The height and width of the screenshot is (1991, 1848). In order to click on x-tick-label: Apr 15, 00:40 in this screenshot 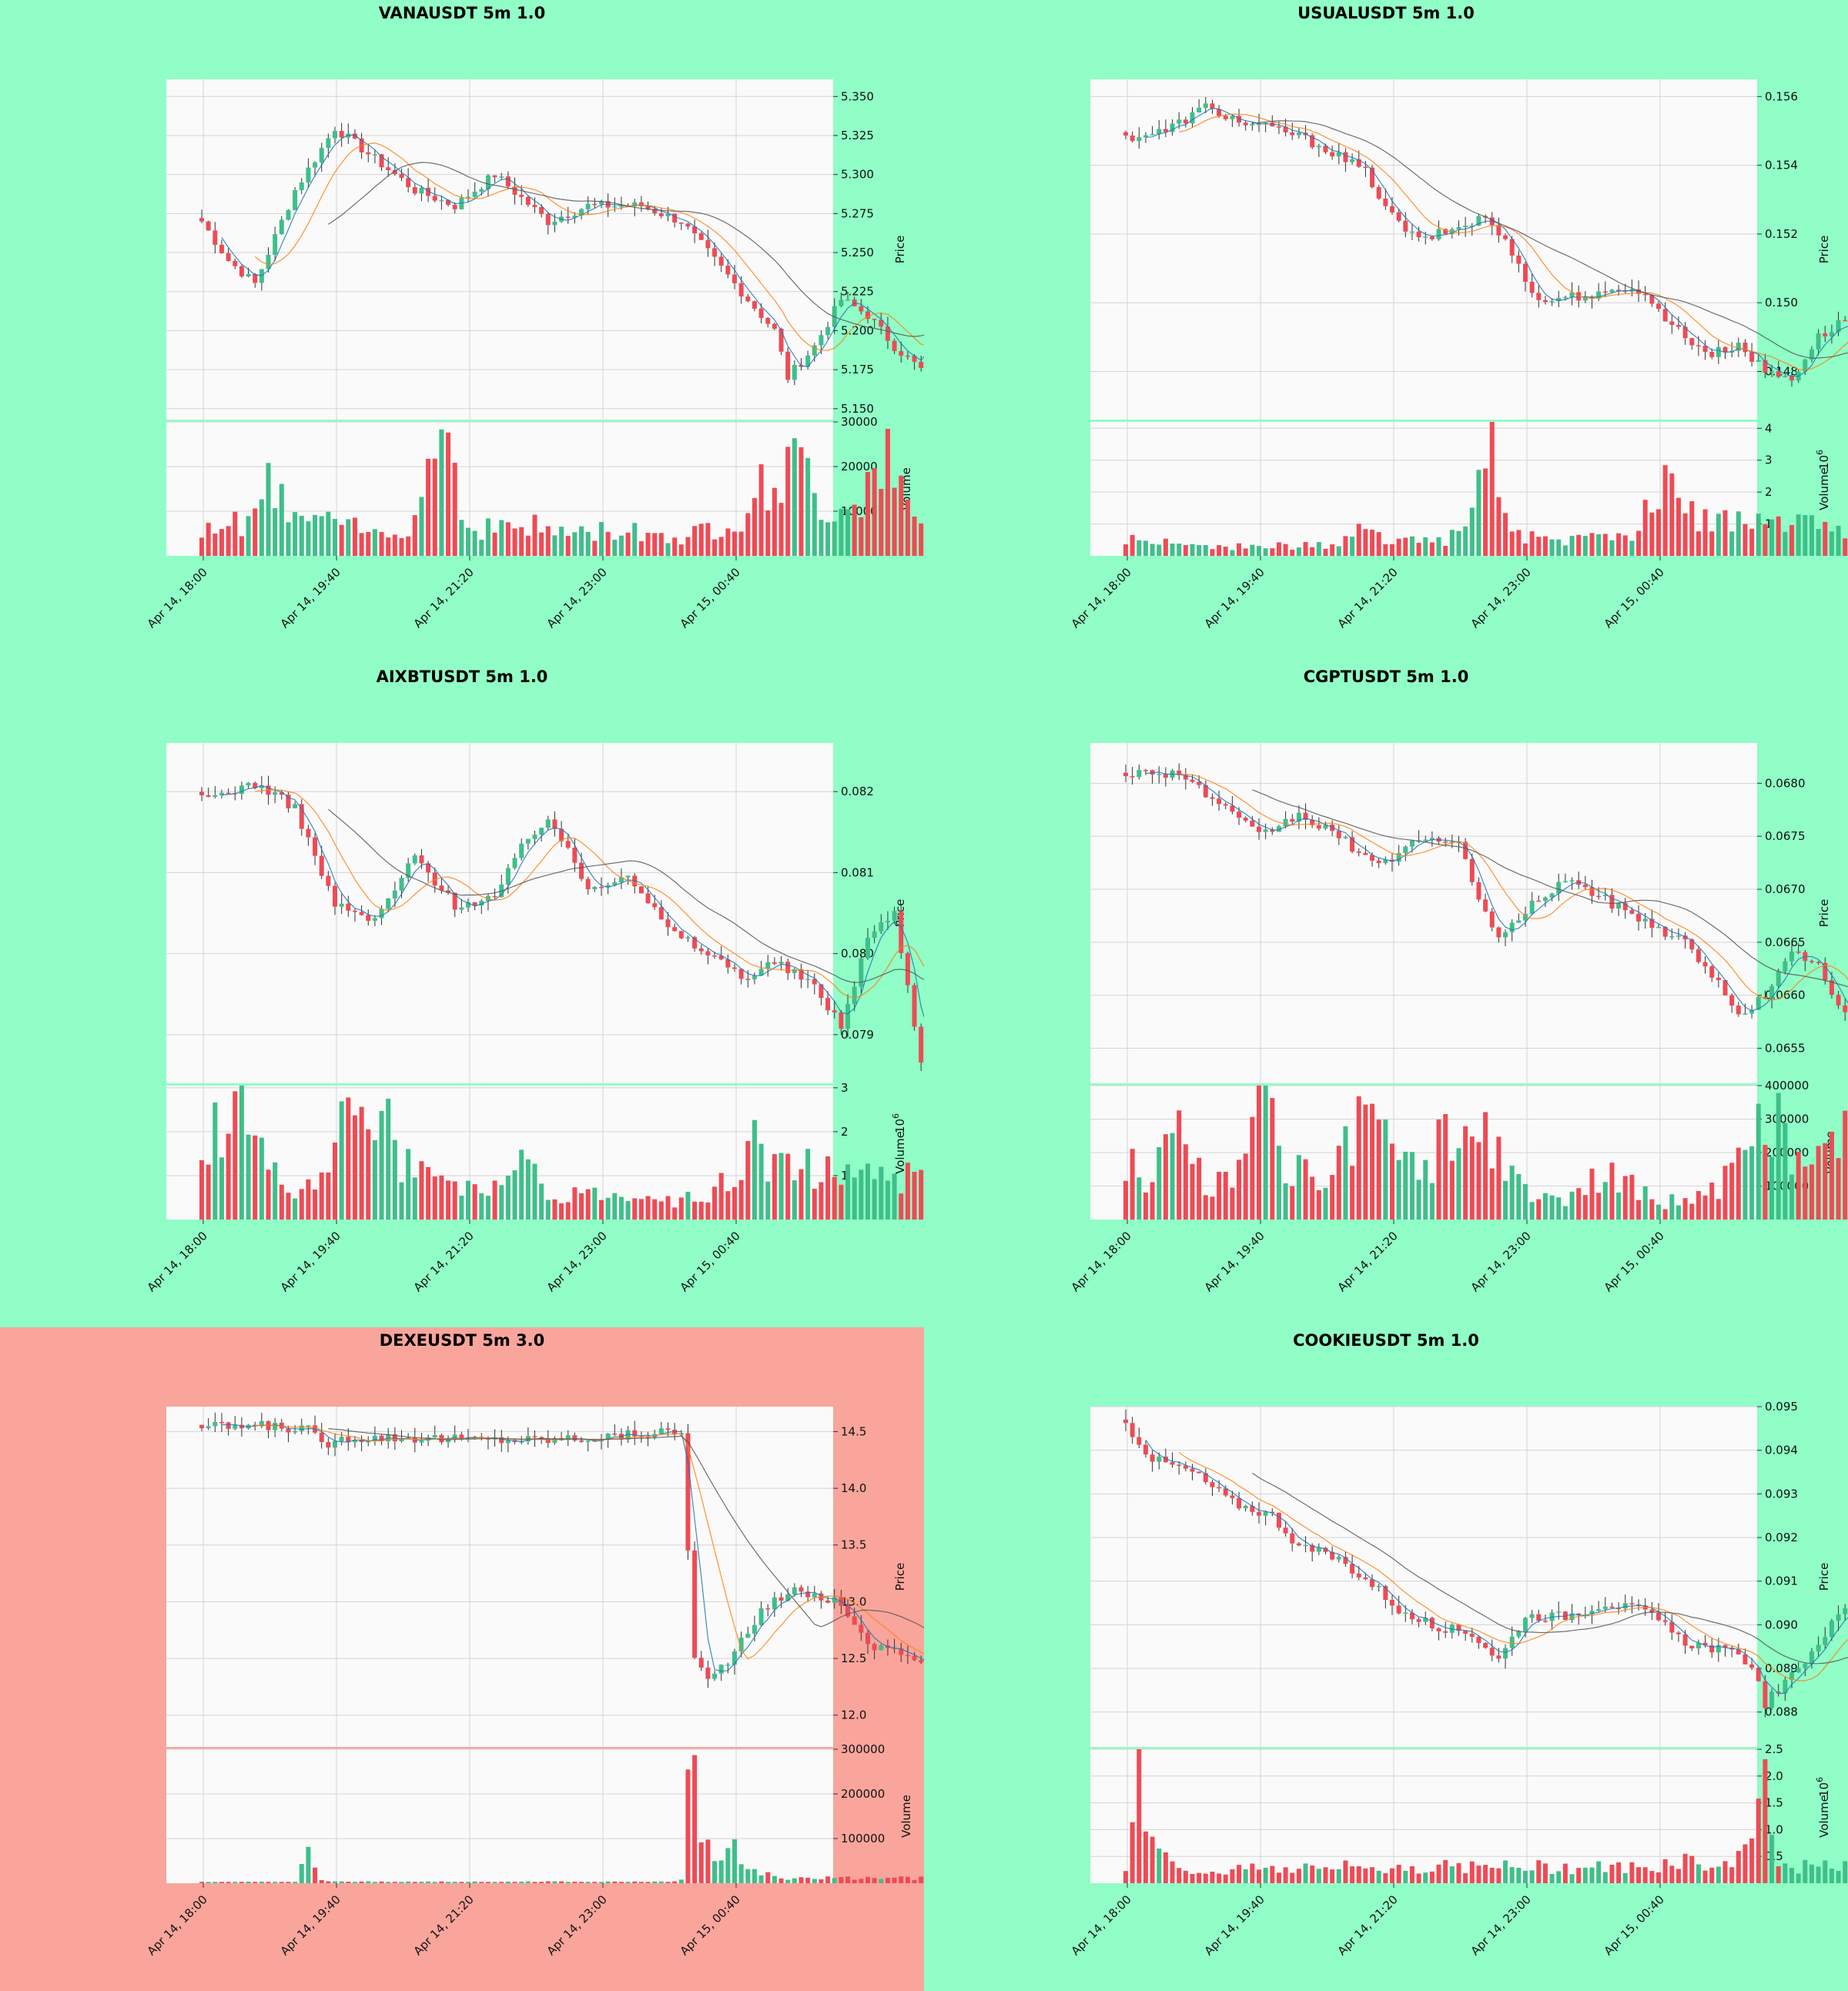, I will do `click(1634, 1925)`.